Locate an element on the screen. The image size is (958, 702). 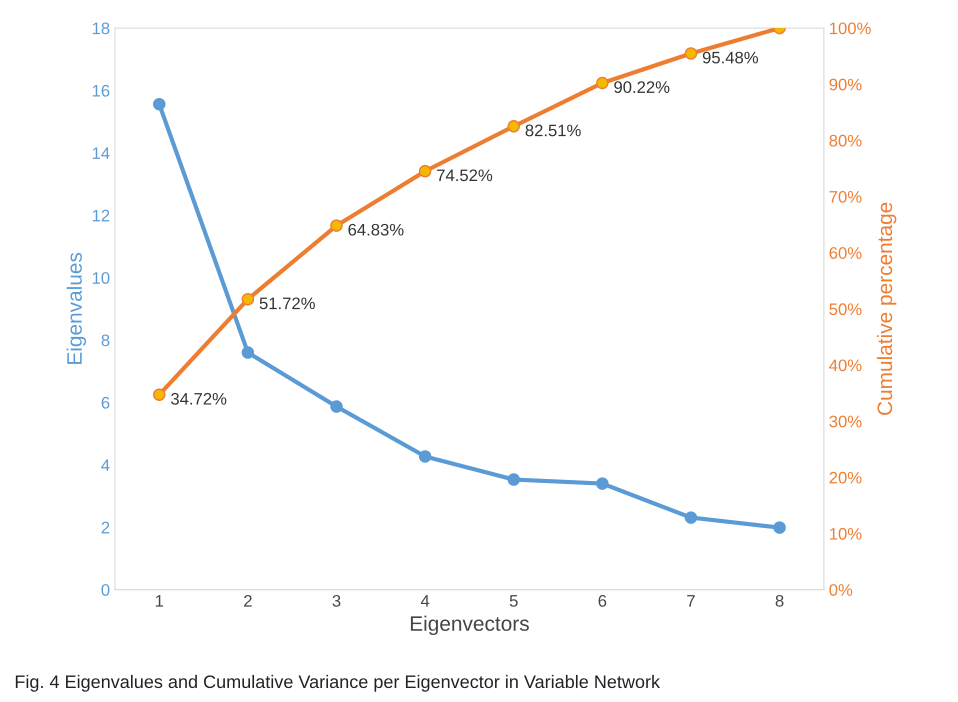
y2-tick-label: 40% is located at coordinates (845, 365).